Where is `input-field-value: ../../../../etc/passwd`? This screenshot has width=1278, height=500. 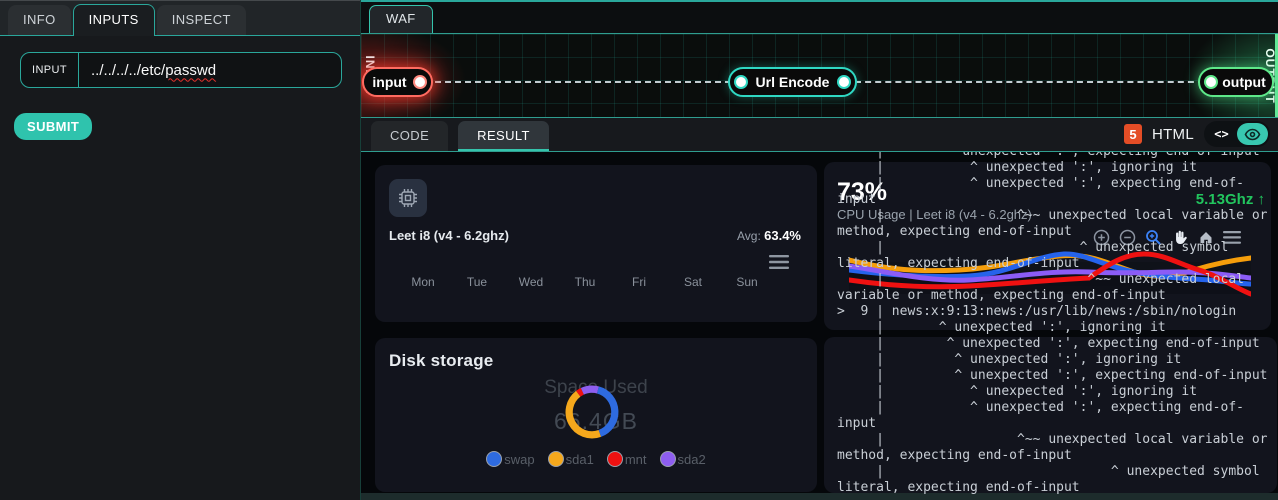 input-field-value: ../../../../etc/passwd is located at coordinates (153, 70).